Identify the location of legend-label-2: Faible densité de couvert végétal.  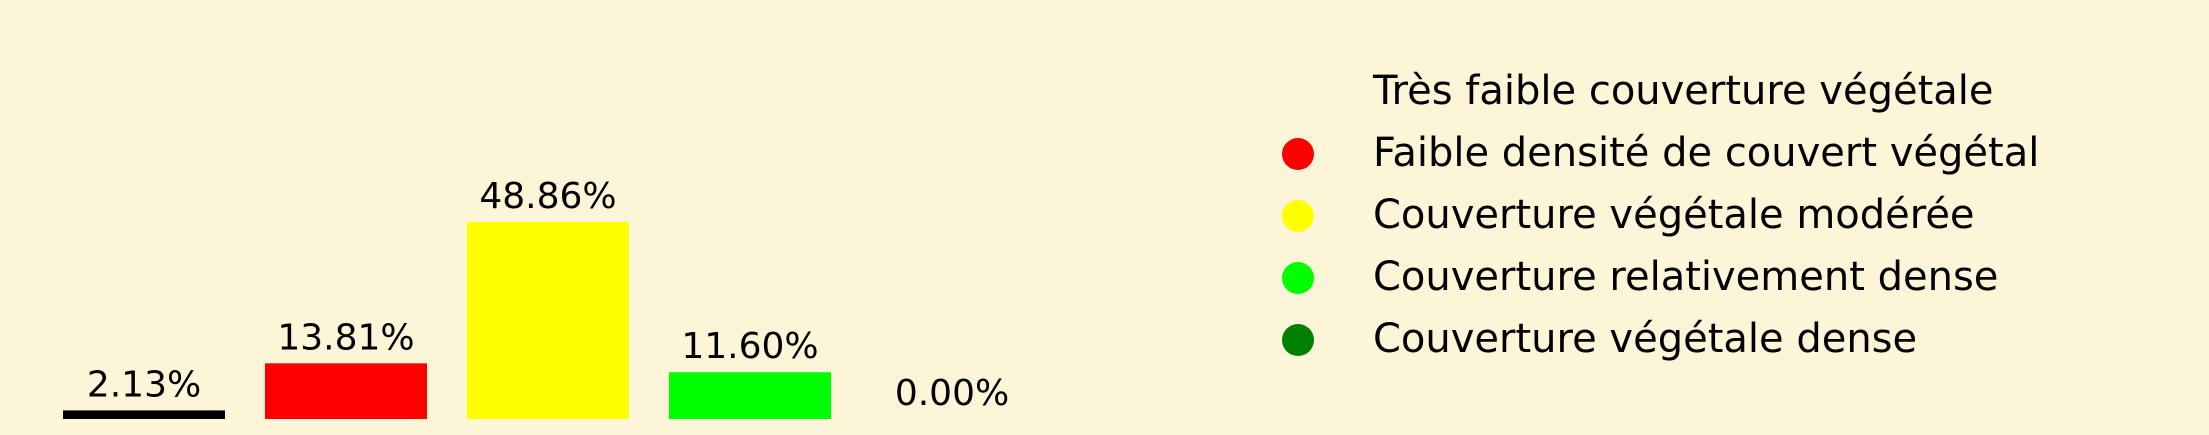
(1706, 153).